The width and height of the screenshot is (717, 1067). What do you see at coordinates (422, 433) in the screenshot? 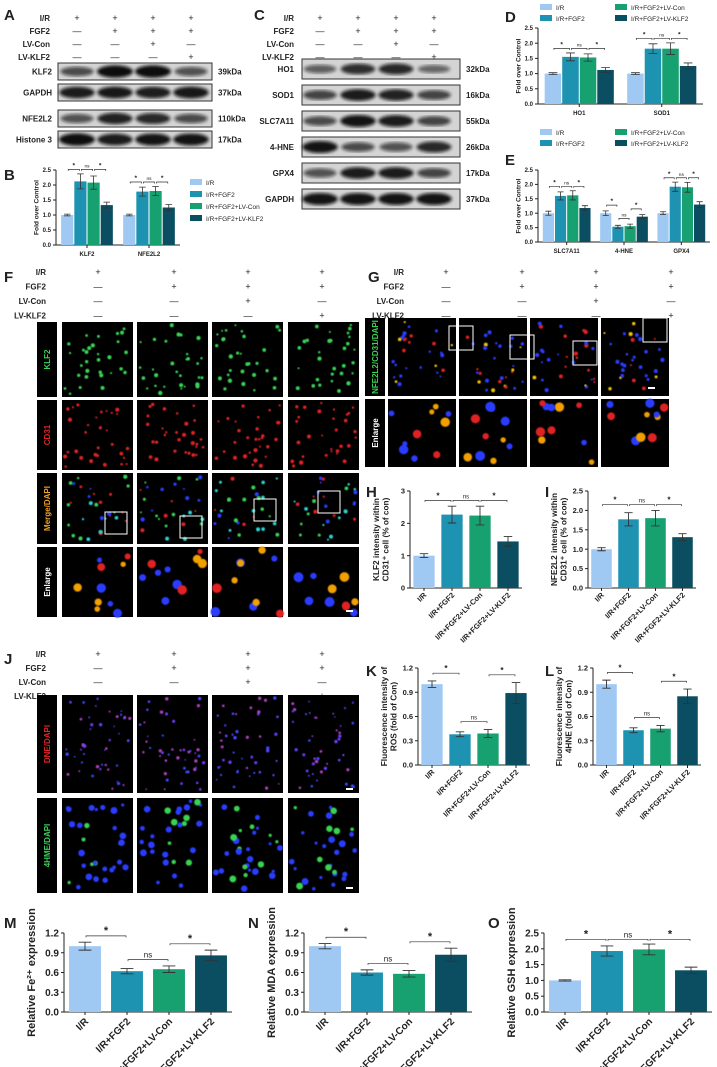
I see `image-background` at bounding box center [422, 433].